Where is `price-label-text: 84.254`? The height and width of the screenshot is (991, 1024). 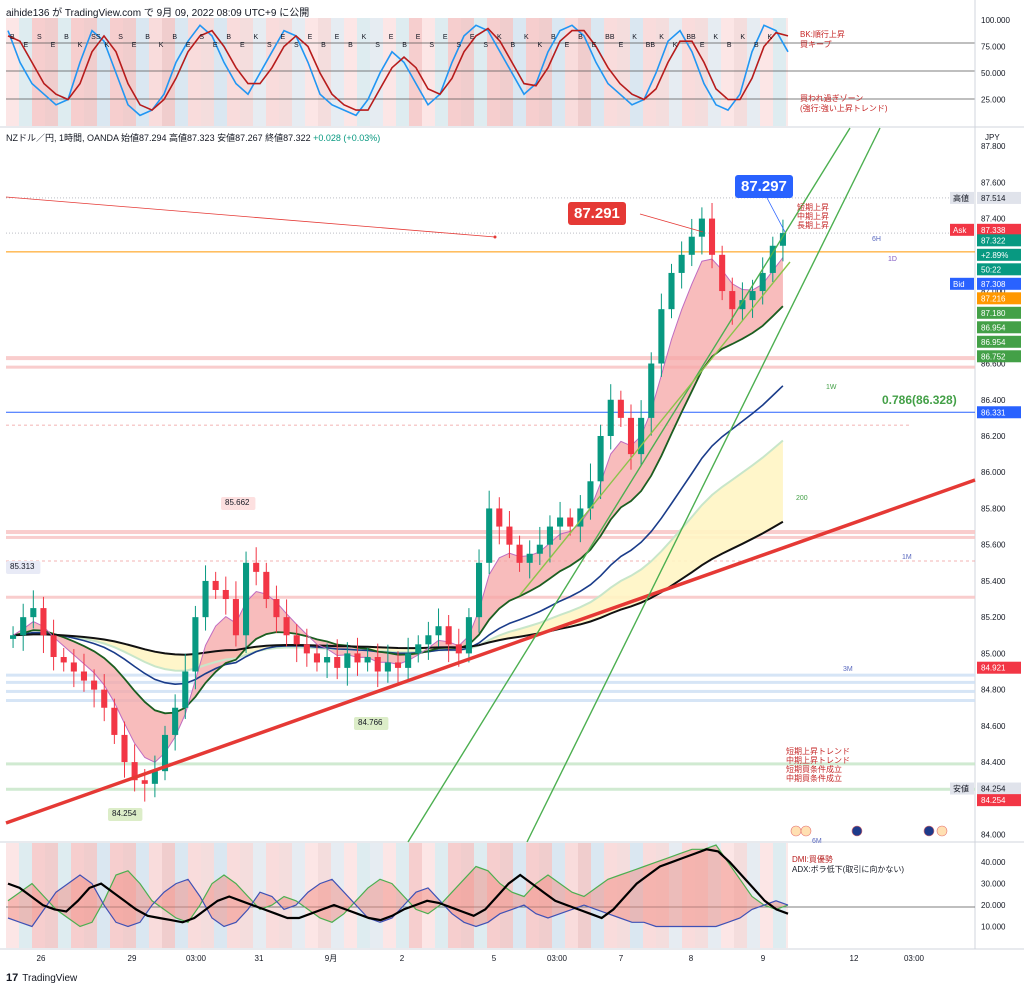 price-label-text: 84.254 is located at coordinates (993, 800).